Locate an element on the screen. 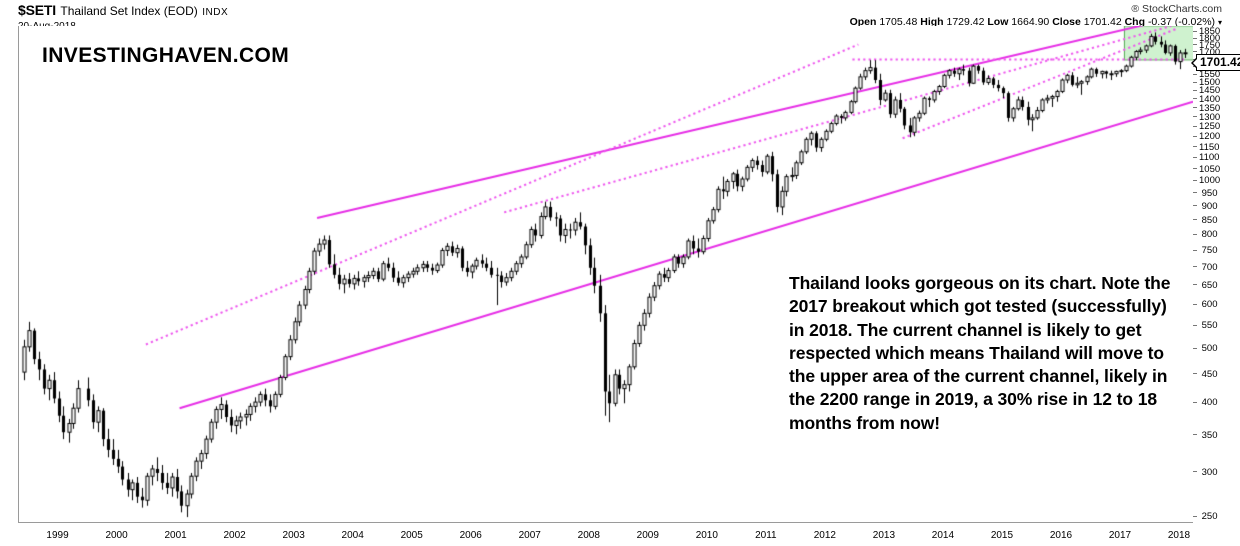 The image size is (1240, 546). y-axis-tick: 1100 is located at coordinates (1206, 158).